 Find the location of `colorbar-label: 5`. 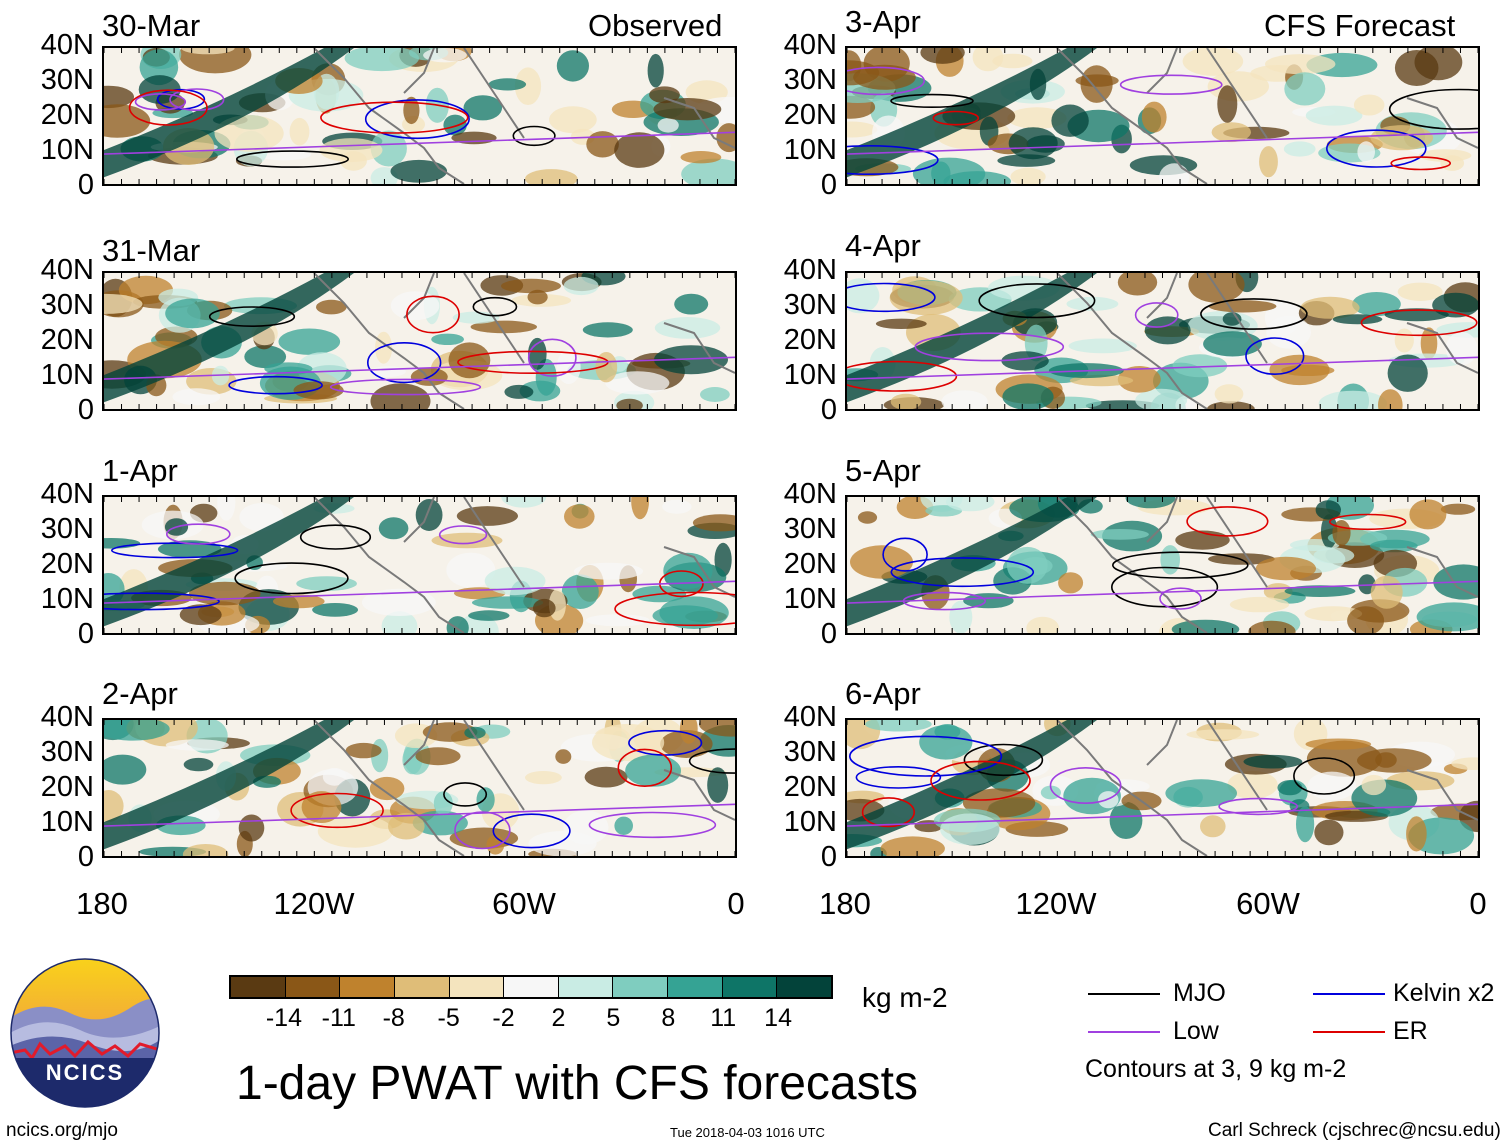

colorbar-label: 5 is located at coordinates (613, 1018).